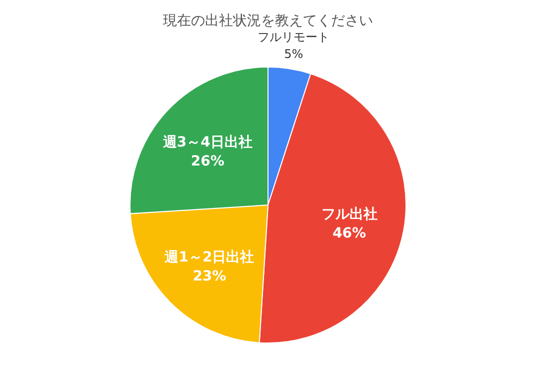 This screenshot has width=536, height=382. Describe the element at coordinates (294, 54) in the screenshot. I see `data-label: 5%` at that location.